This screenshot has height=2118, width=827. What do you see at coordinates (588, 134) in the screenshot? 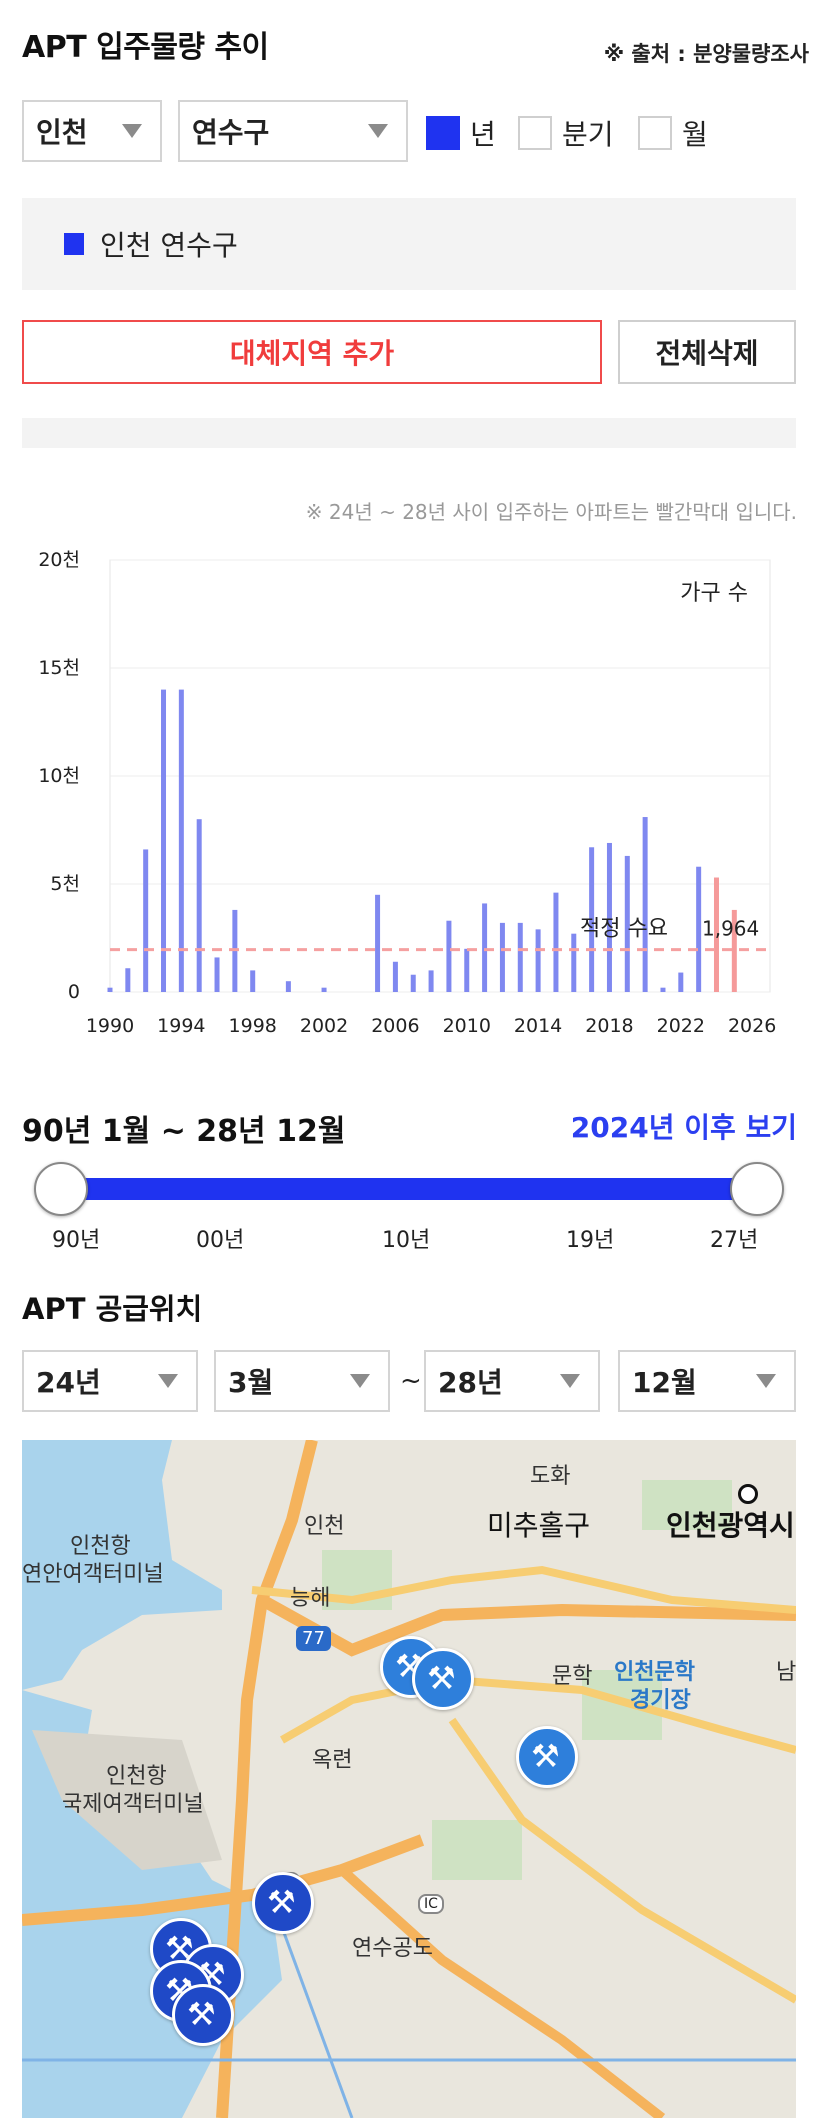
I see `period-quarter-label: 분기` at bounding box center [588, 134].